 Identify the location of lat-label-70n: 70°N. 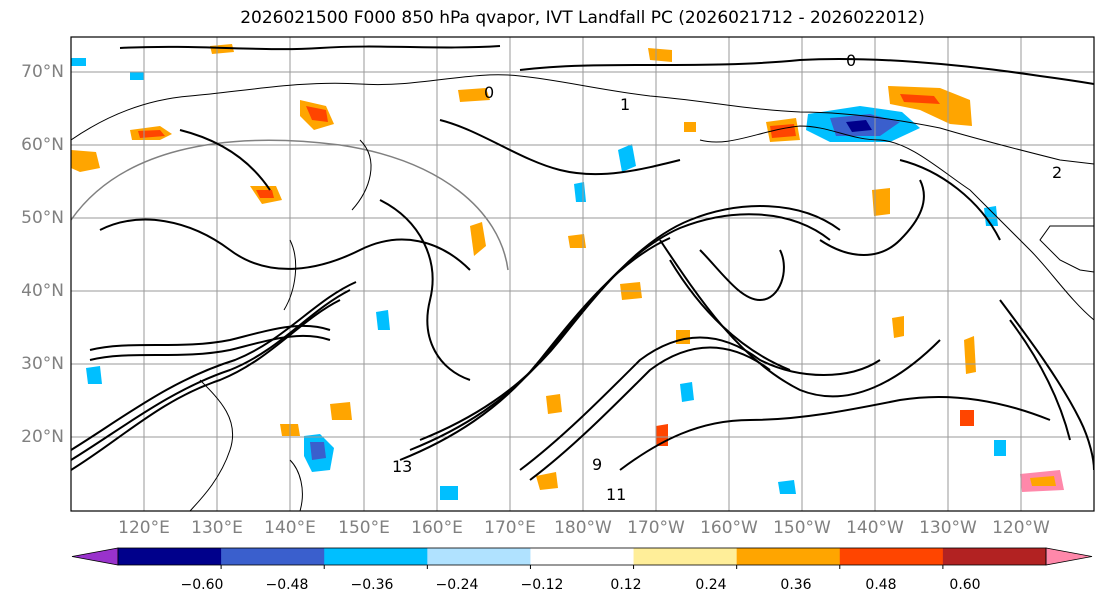
(42, 72).